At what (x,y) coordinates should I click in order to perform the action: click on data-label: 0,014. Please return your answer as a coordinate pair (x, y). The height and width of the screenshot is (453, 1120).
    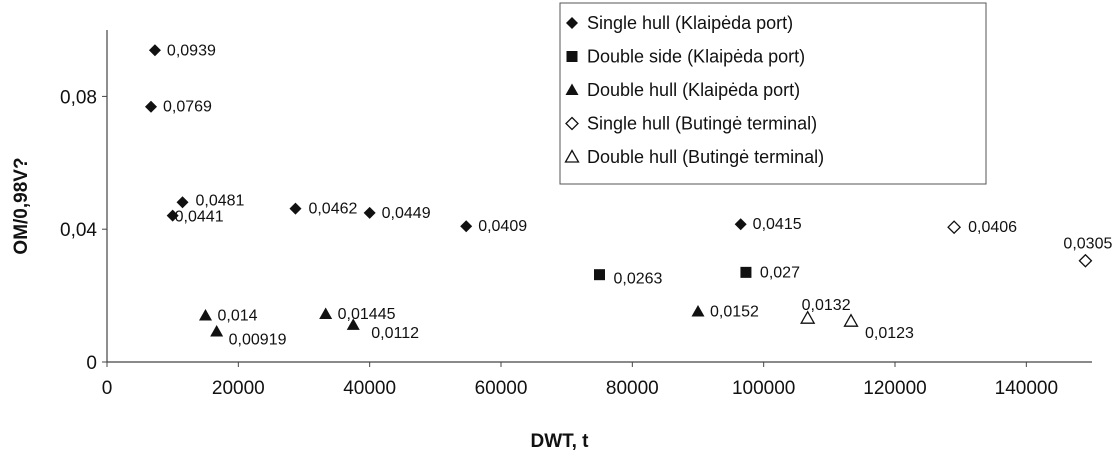
    Looking at the image, I should click on (238, 316).